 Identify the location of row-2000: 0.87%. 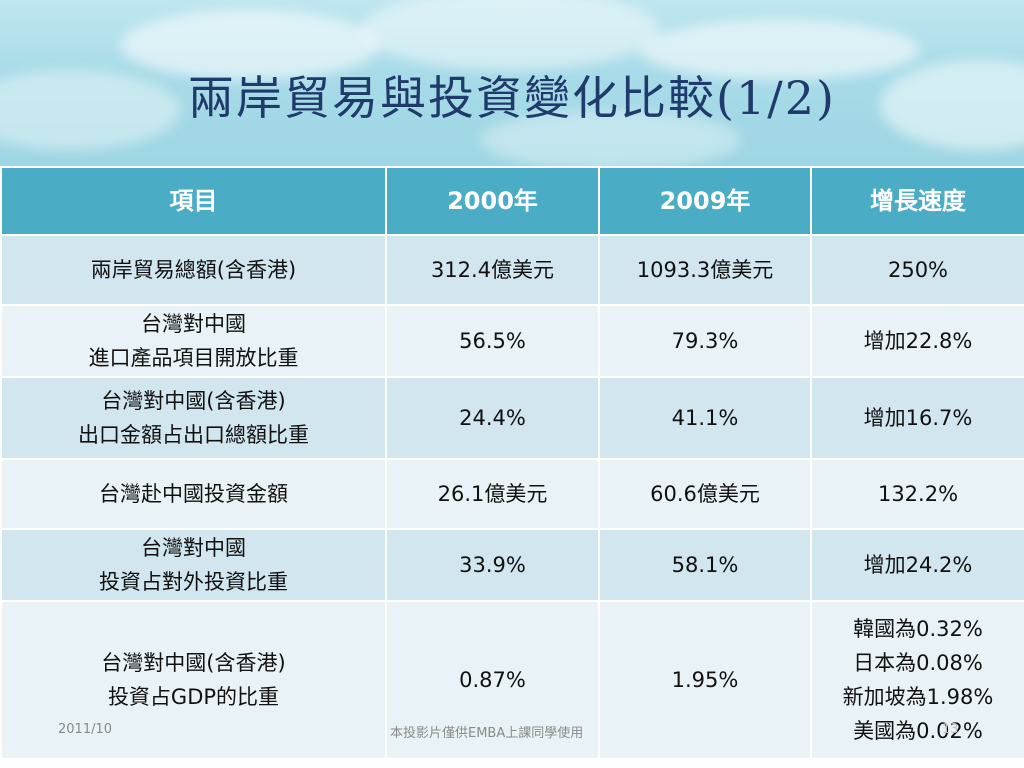
(492, 680).